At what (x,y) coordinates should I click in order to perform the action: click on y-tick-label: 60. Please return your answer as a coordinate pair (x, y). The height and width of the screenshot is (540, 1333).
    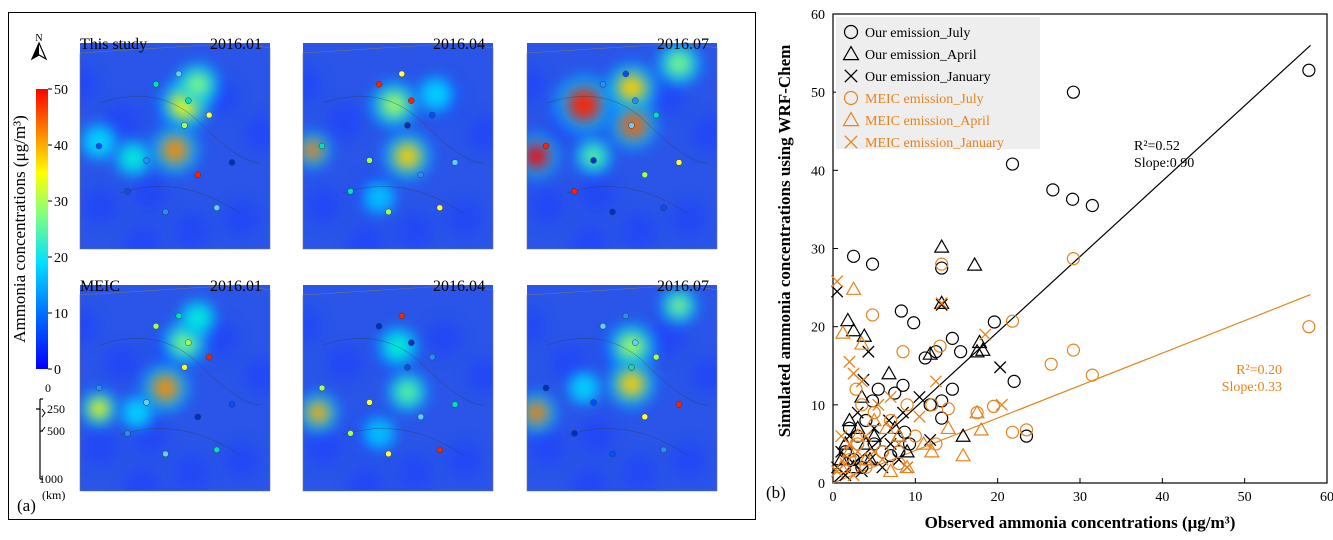
    Looking at the image, I should click on (818, 15).